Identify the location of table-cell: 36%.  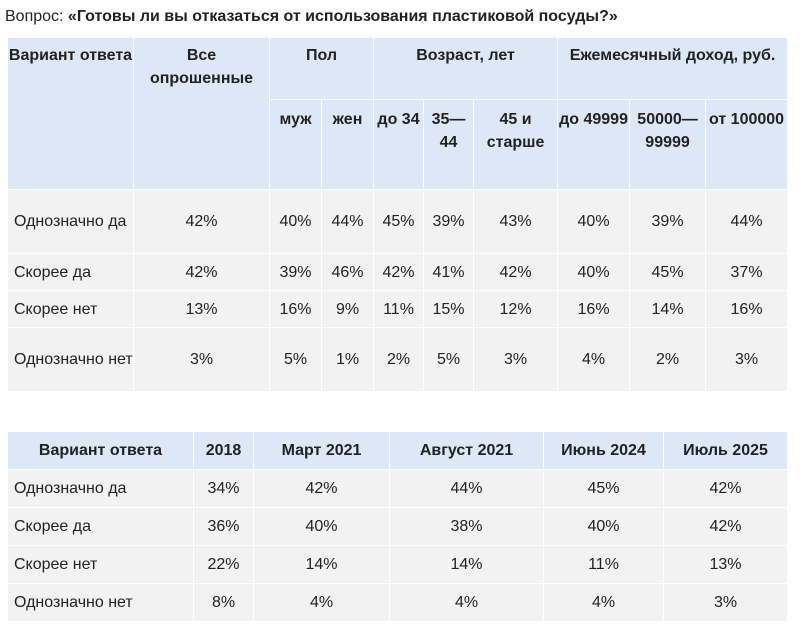
(223, 526).